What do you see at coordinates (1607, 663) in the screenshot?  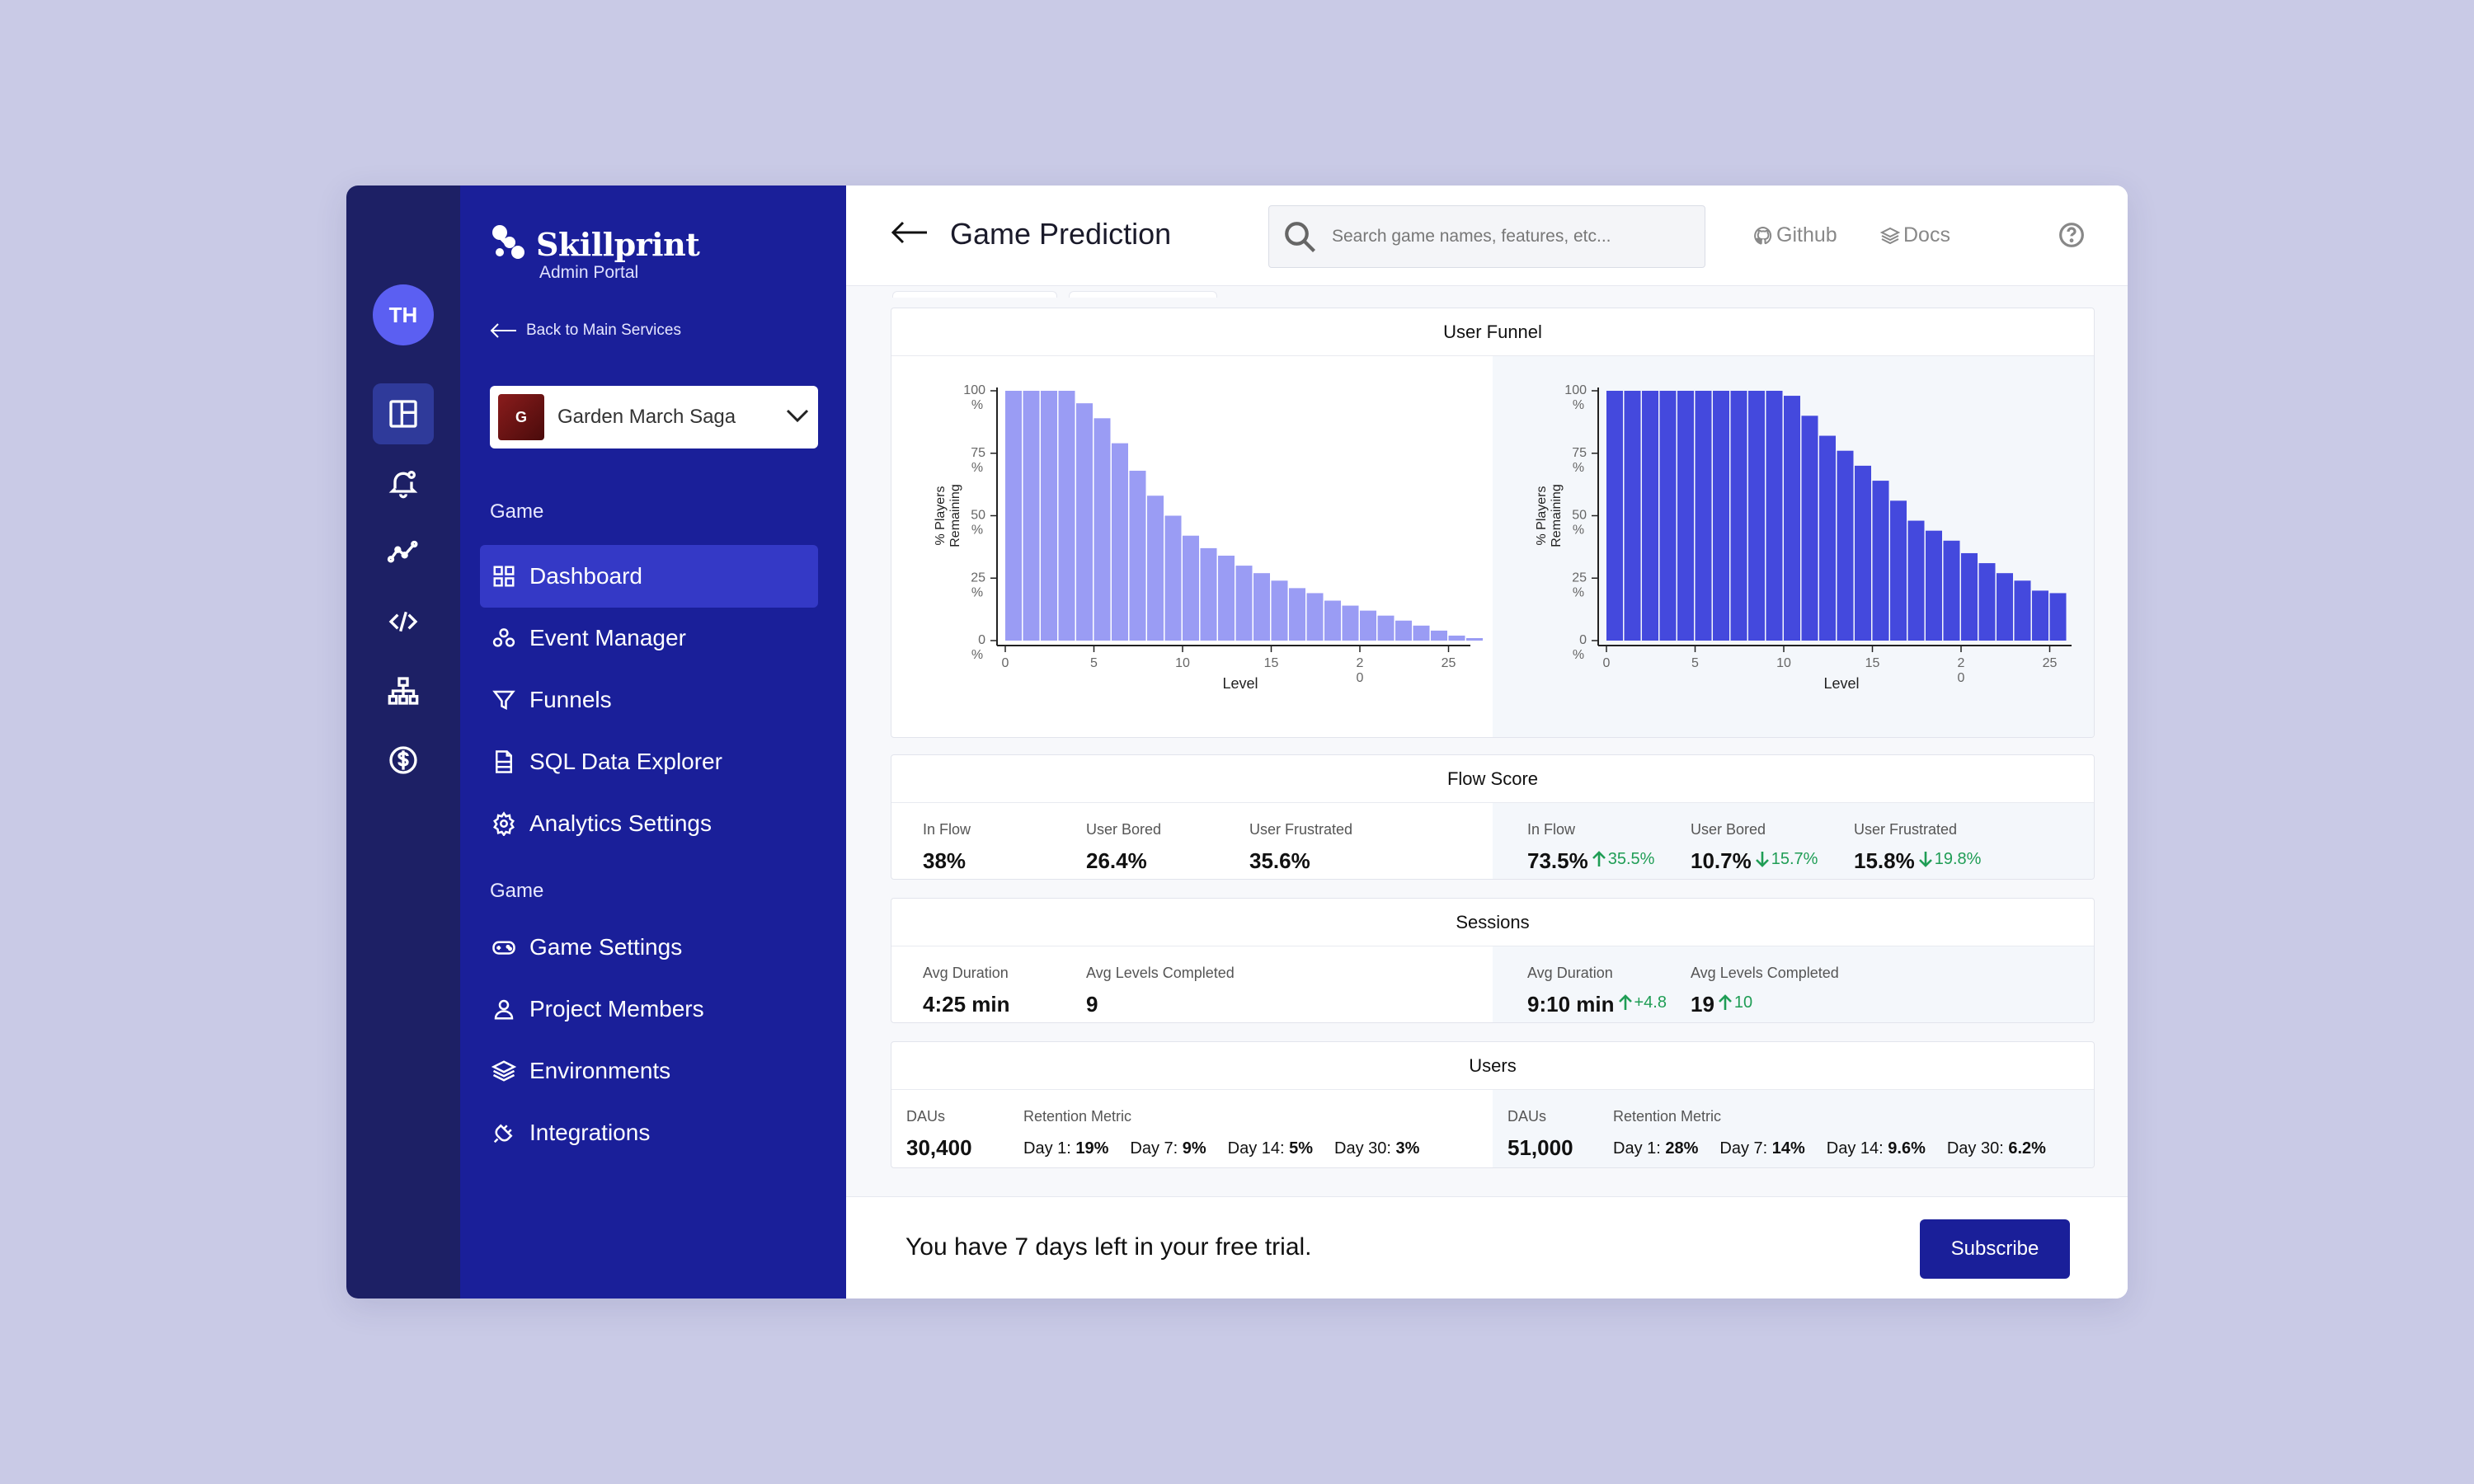 I see `x-tick-label: 0` at bounding box center [1607, 663].